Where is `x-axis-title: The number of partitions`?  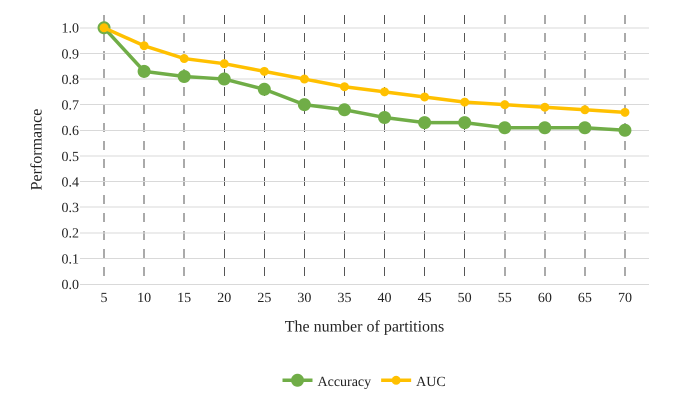
x-axis-title: The number of partitions is located at coordinates (364, 327).